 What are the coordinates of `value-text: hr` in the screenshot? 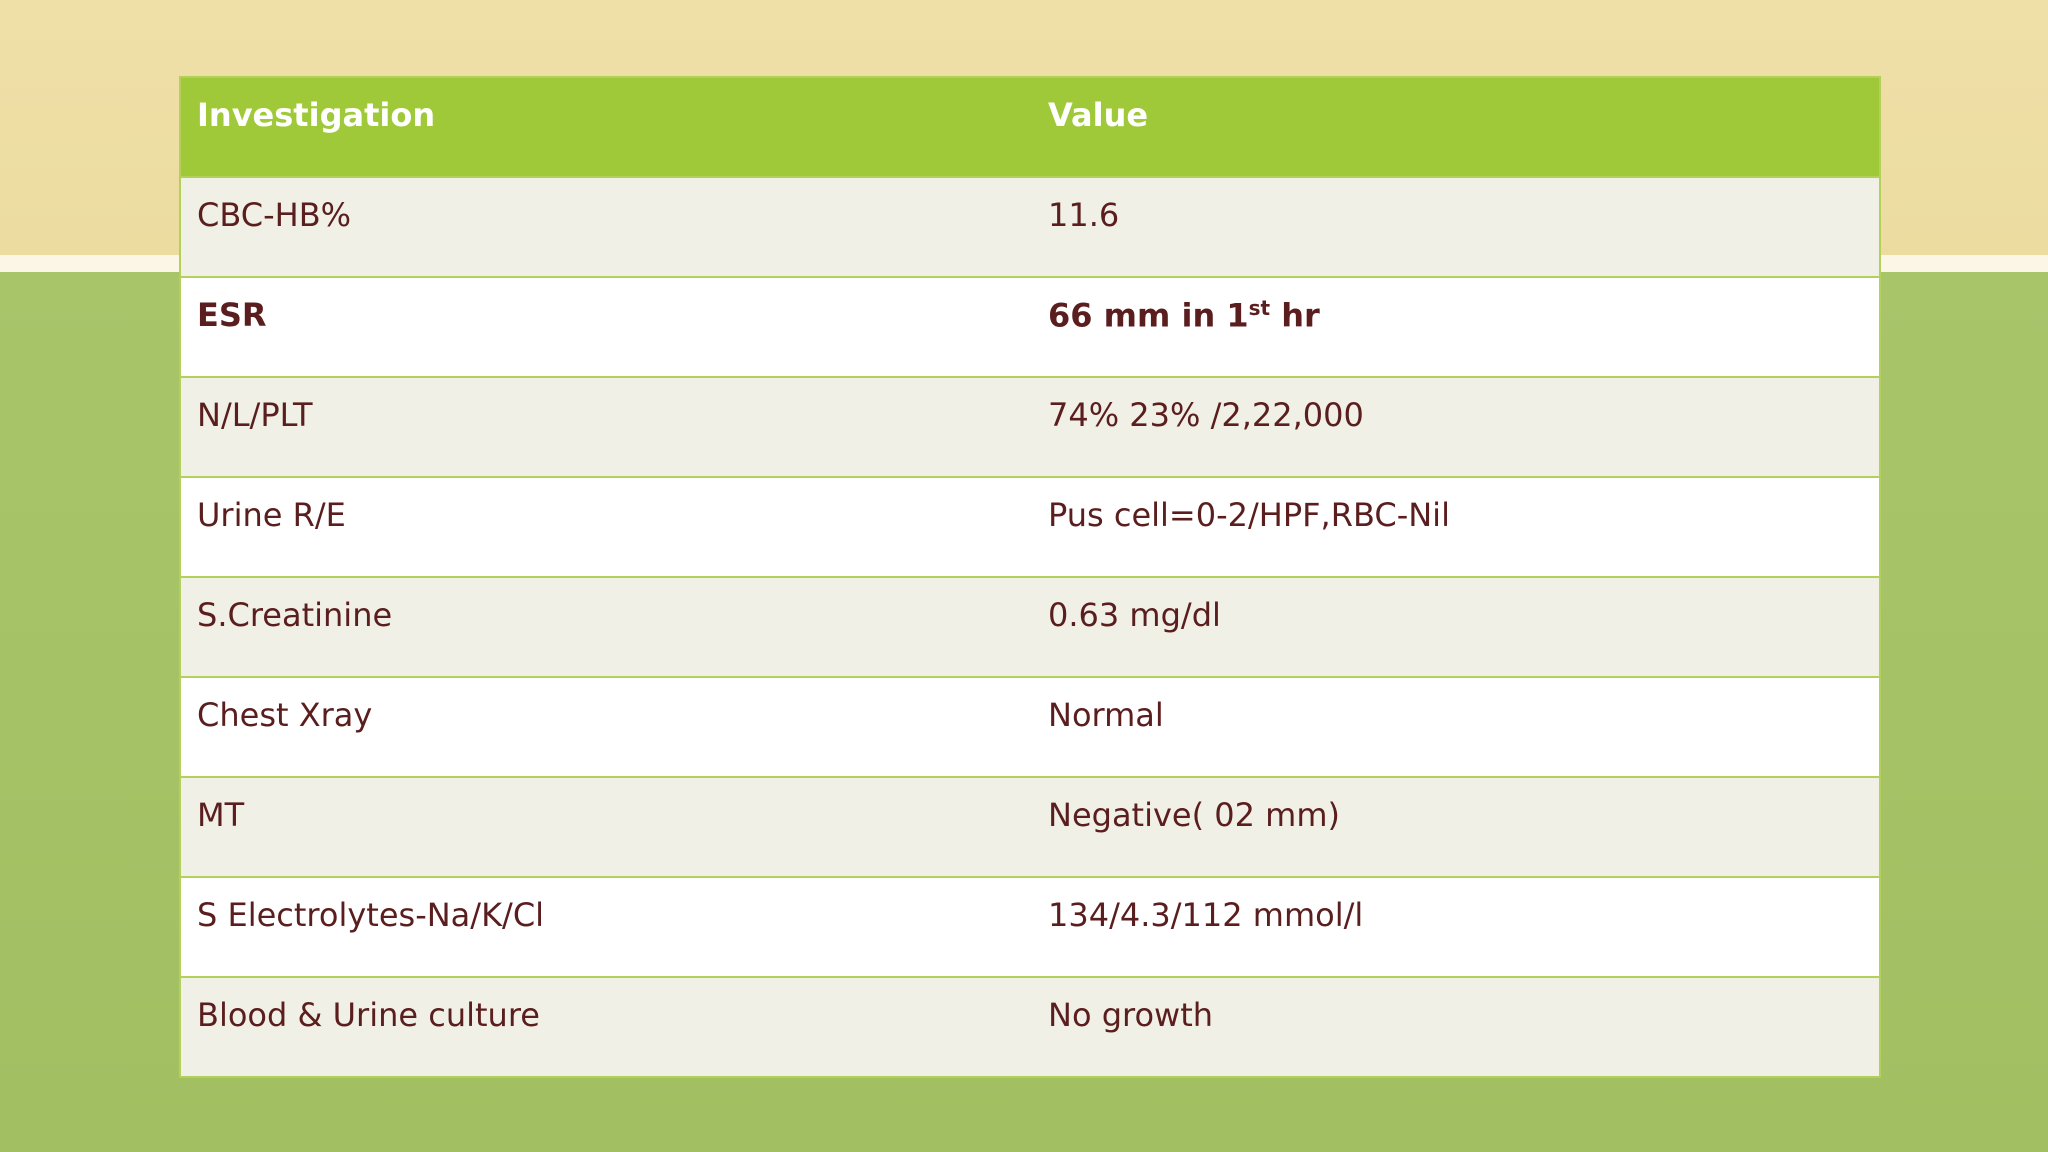 It's located at (1295, 315).